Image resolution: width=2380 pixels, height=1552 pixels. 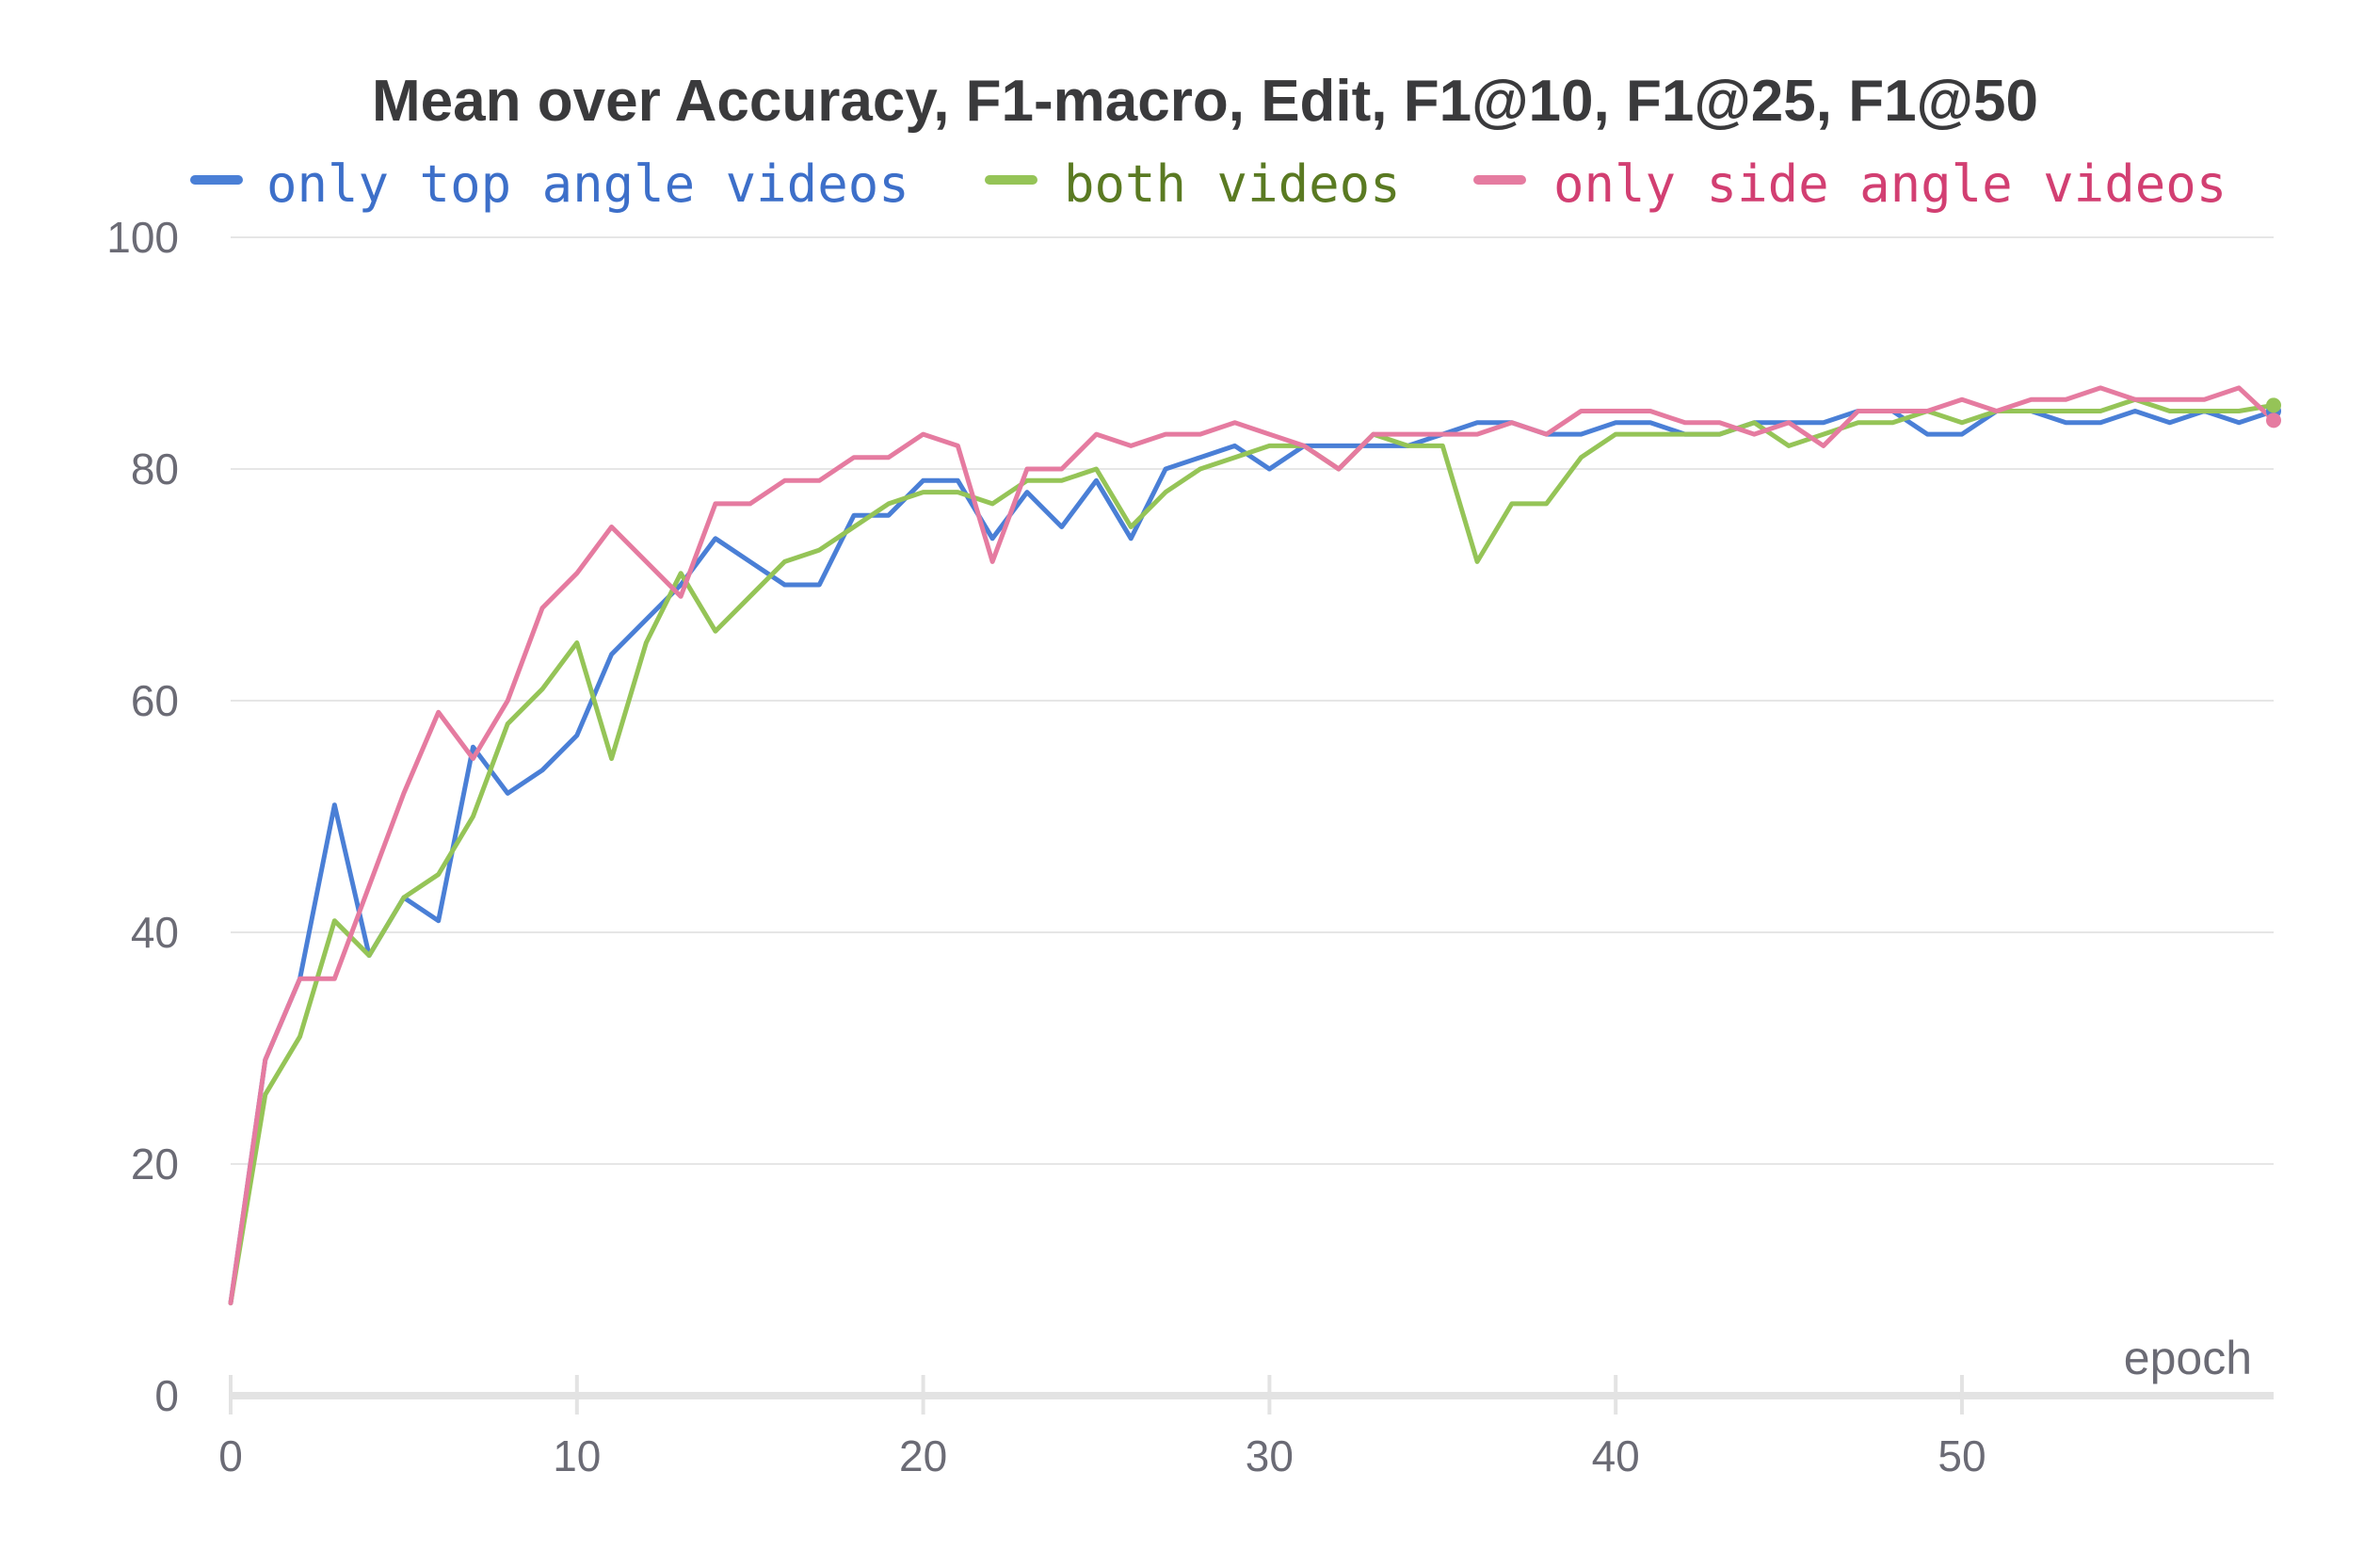 I want to click on y-tick-label: 40, so click(x=155, y=932).